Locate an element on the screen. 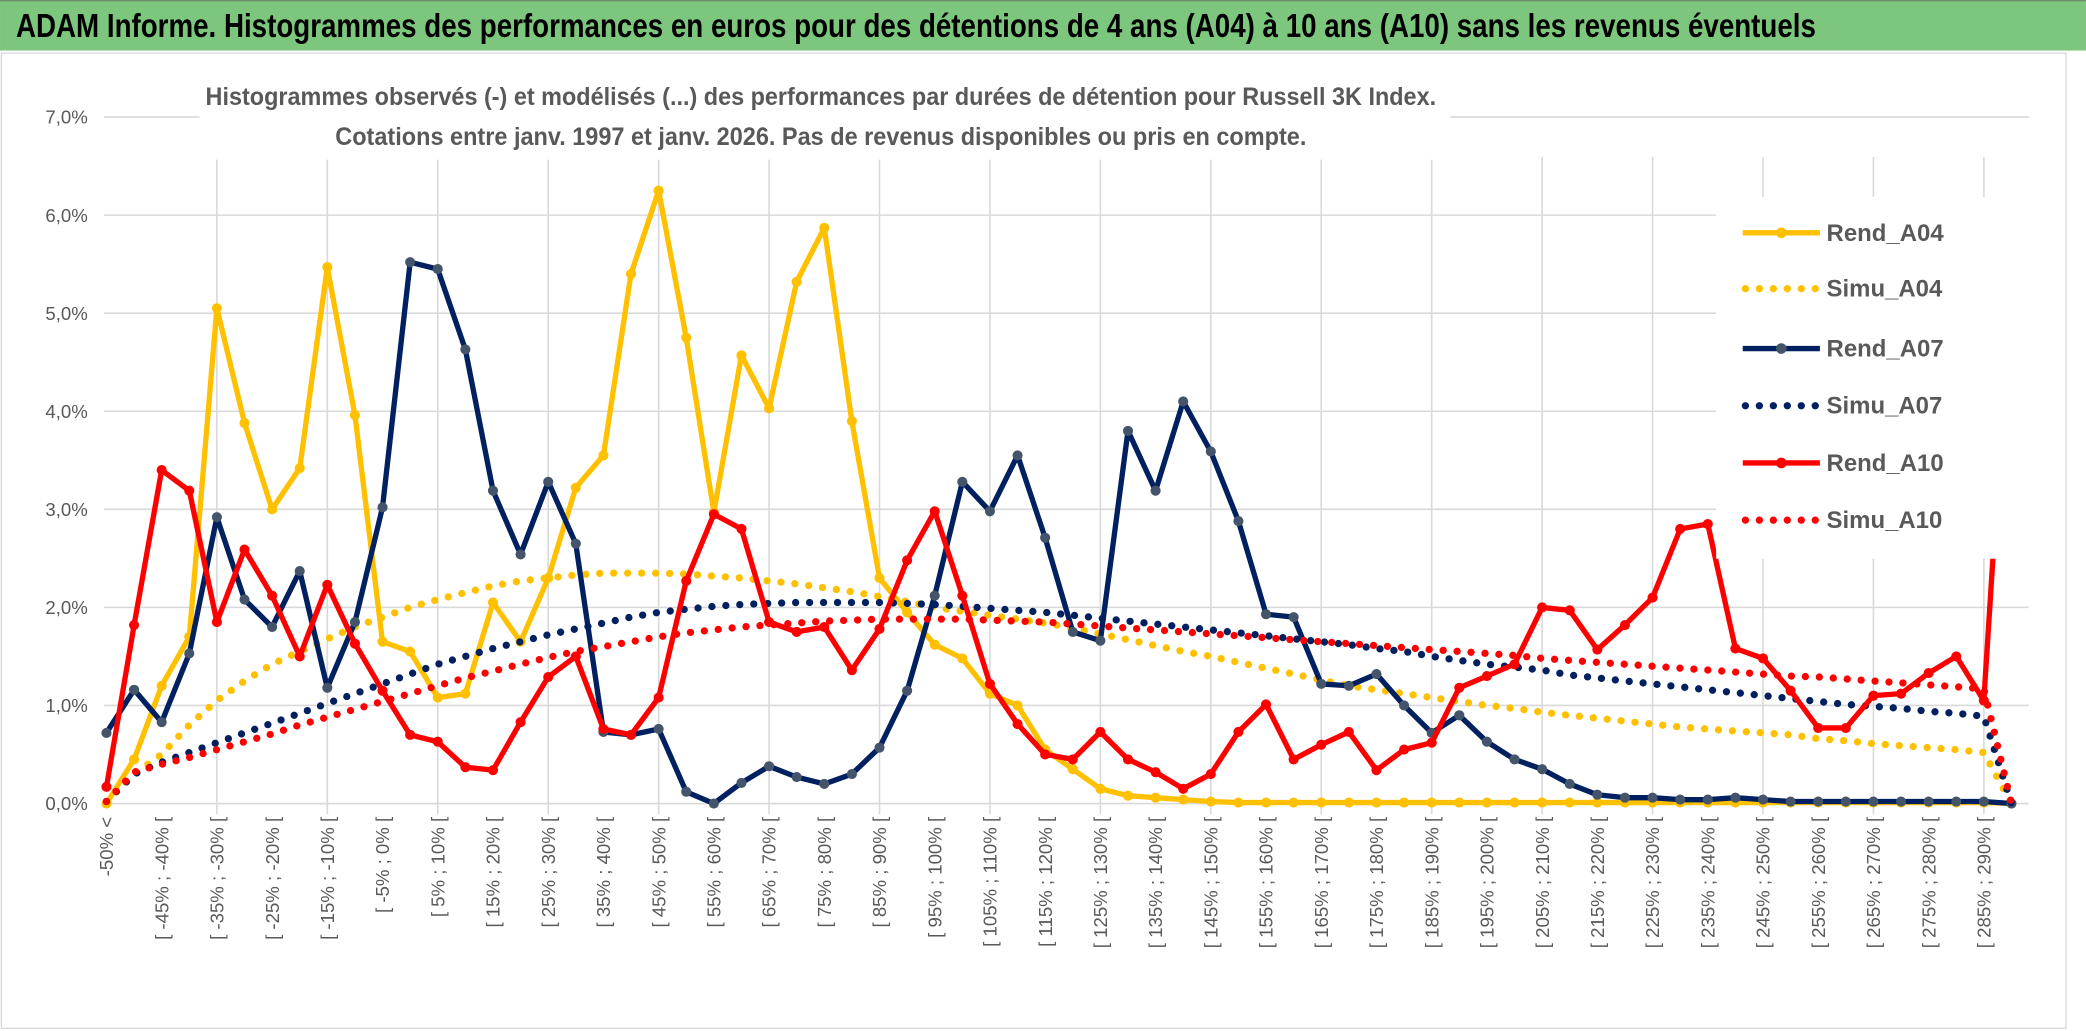  legend-marker is located at coordinates (1781, 348).